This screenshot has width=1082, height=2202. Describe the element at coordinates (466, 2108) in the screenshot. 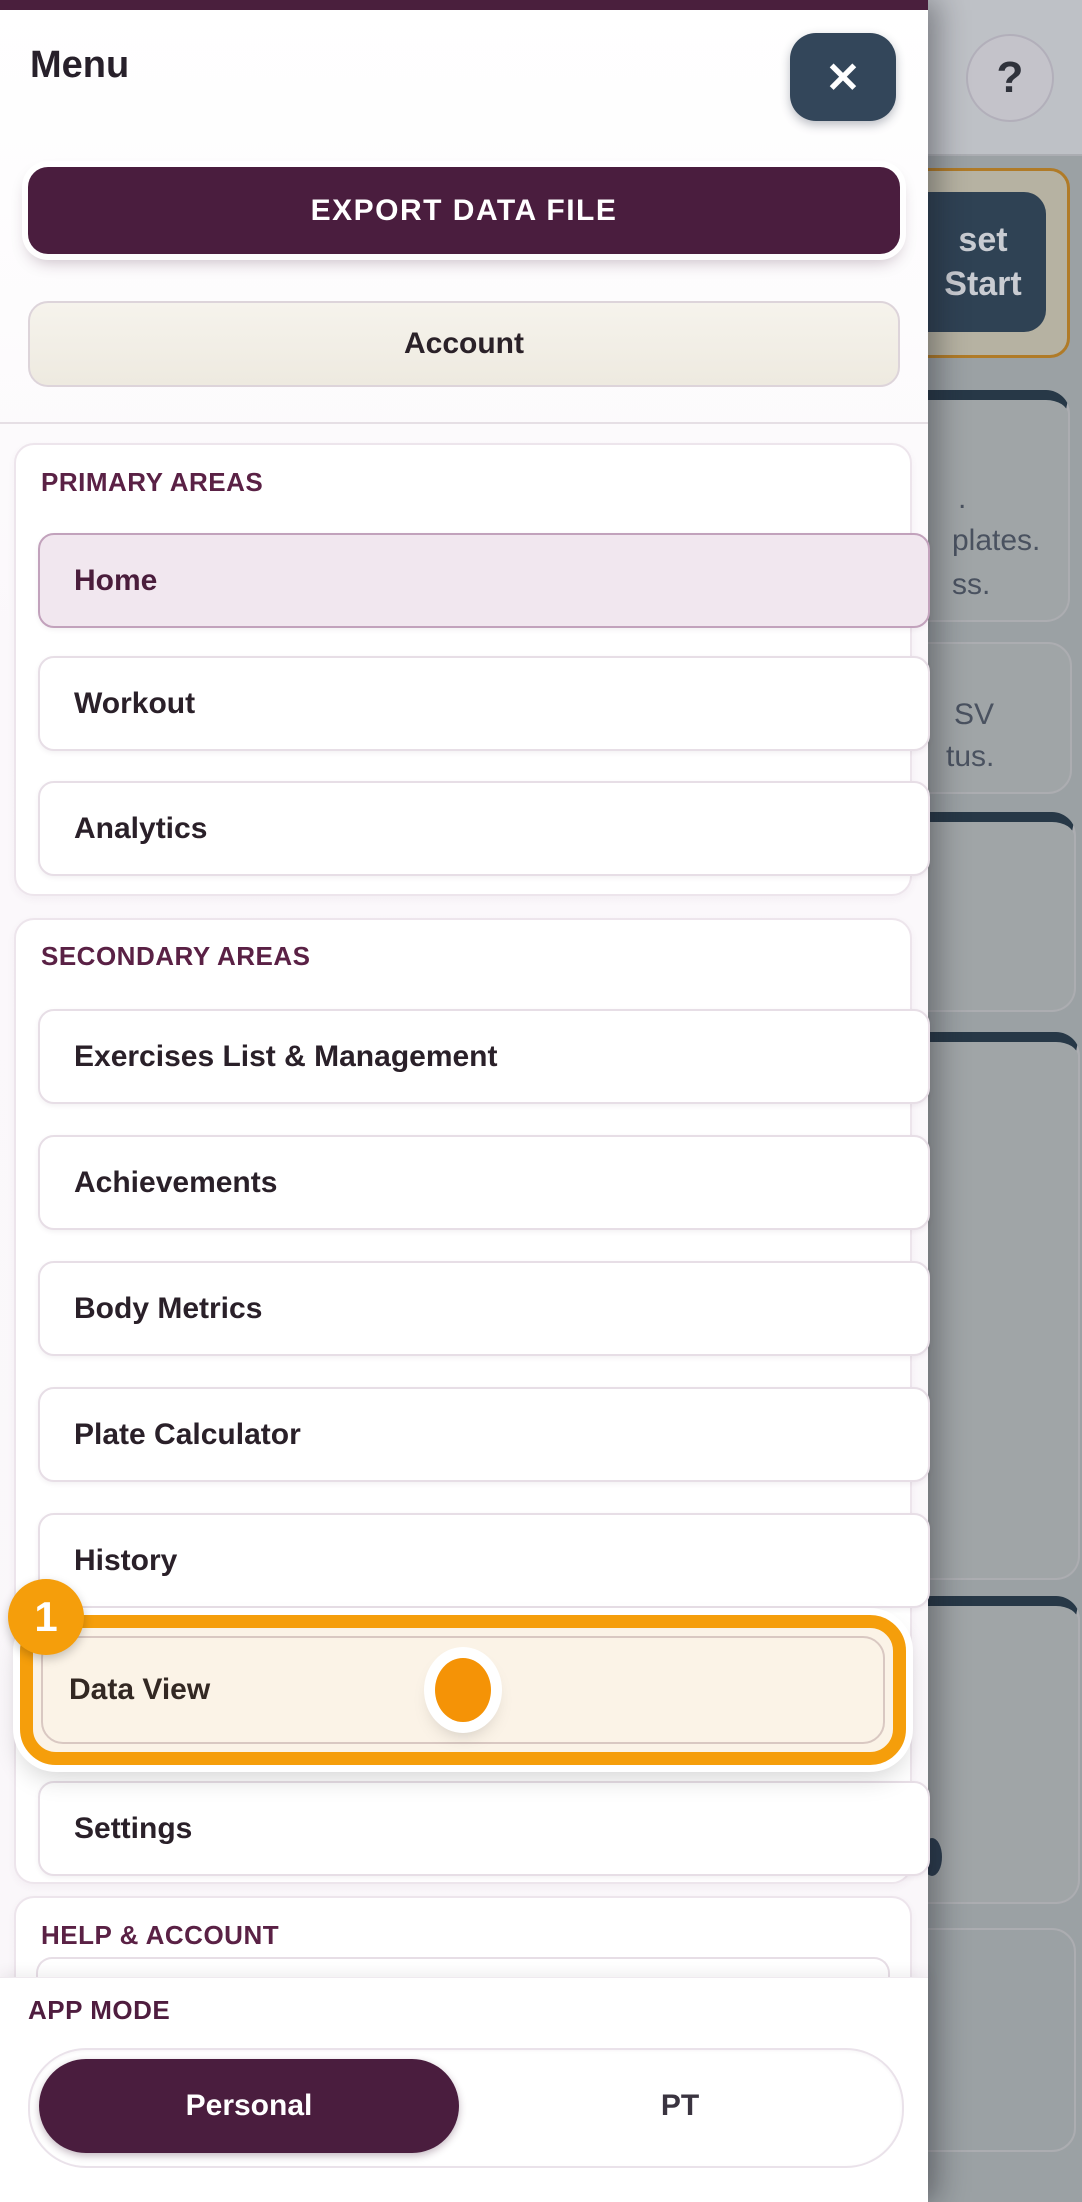

I see `app-mode-toggle: Personal PT` at that location.